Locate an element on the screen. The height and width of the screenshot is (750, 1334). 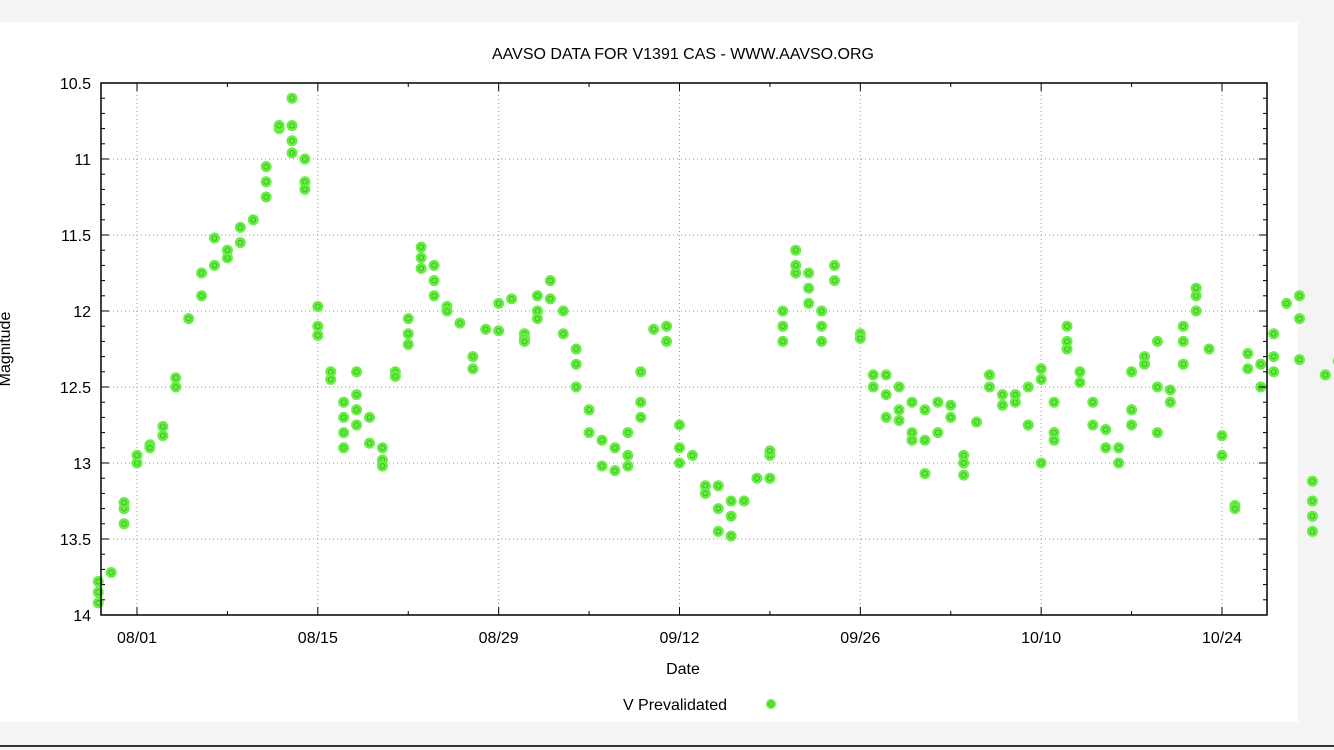
bottom-divider is located at coordinates (667, 746).